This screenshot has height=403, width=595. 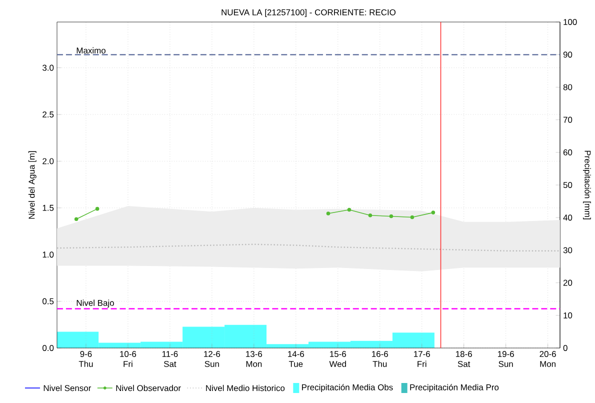 What do you see at coordinates (464, 359) in the screenshot?
I see `x-tick-label: 18-6 Sat` at bounding box center [464, 359].